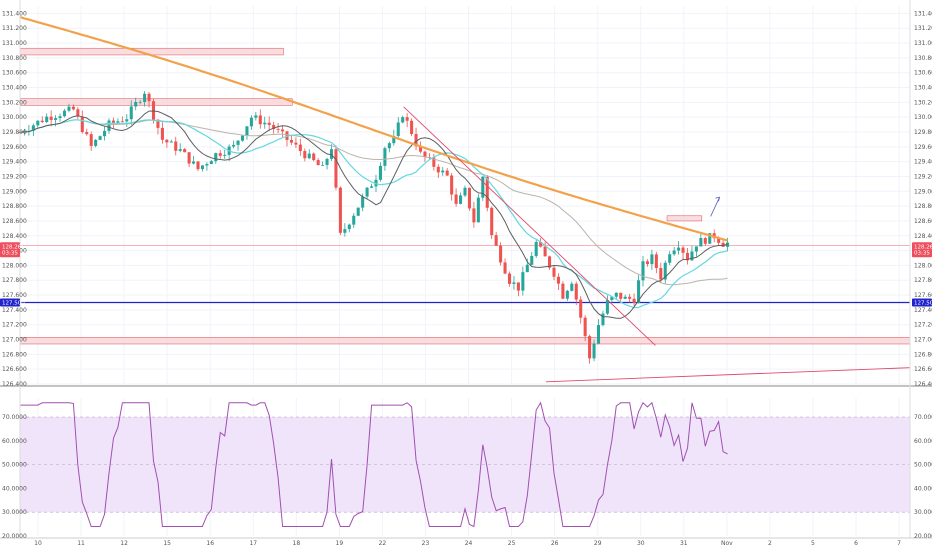 This screenshot has height=550, width=932. I want to click on y-tick-label-left: 129.600, so click(14, 147).